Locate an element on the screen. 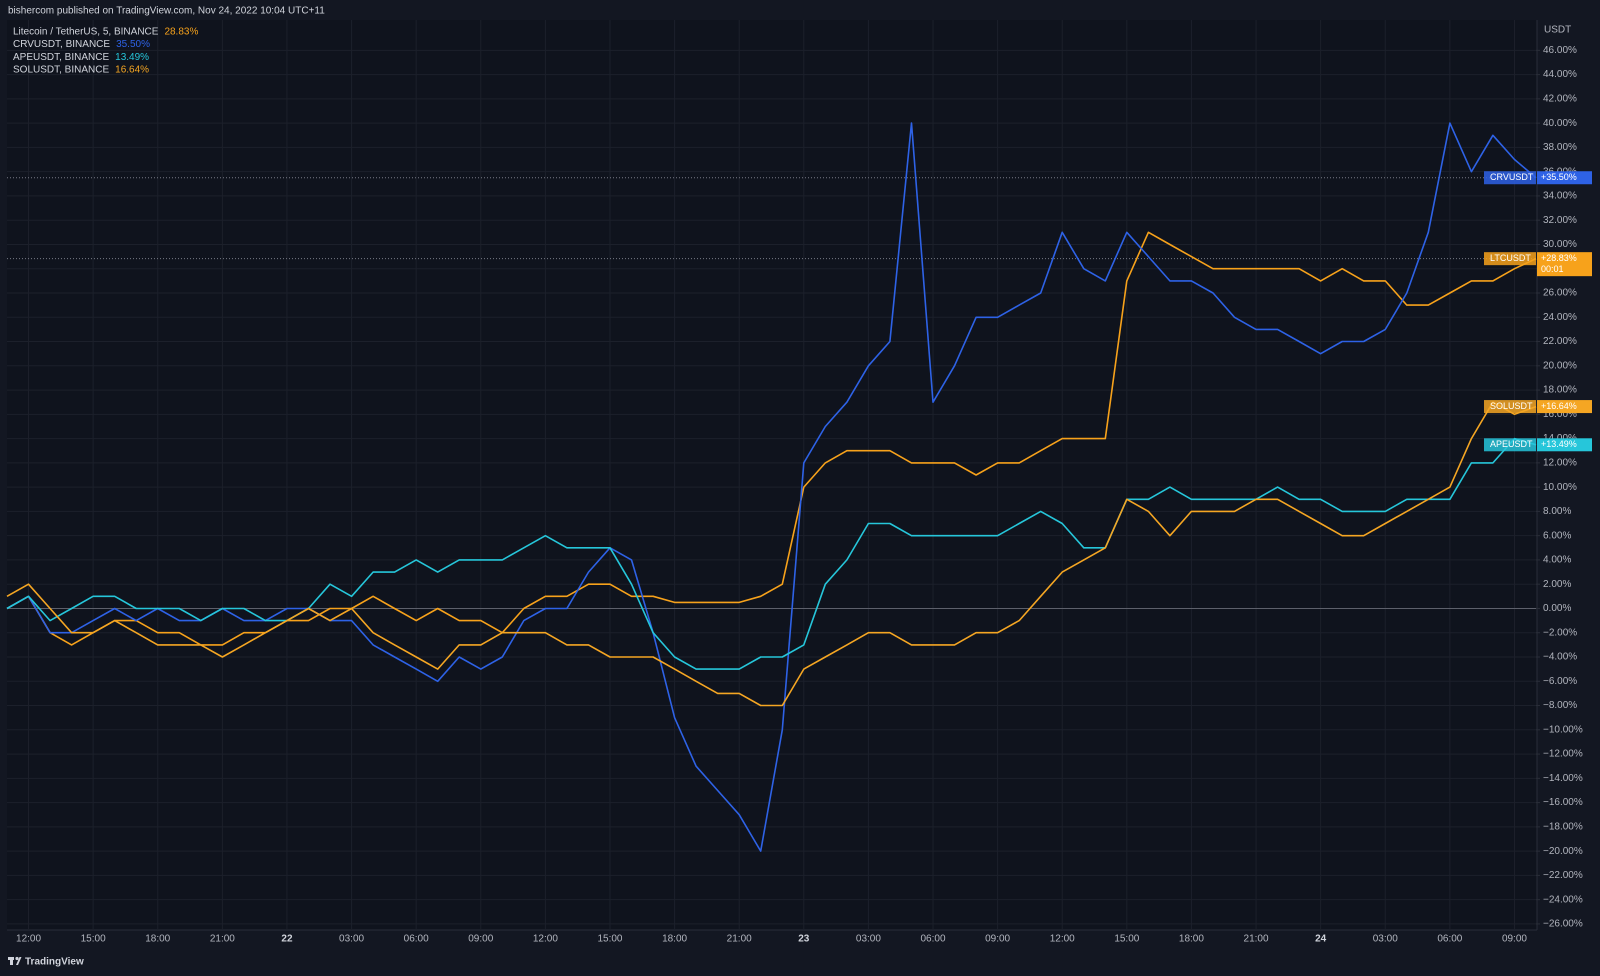  tag-symbol: APEUSDT is located at coordinates (1511, 444).